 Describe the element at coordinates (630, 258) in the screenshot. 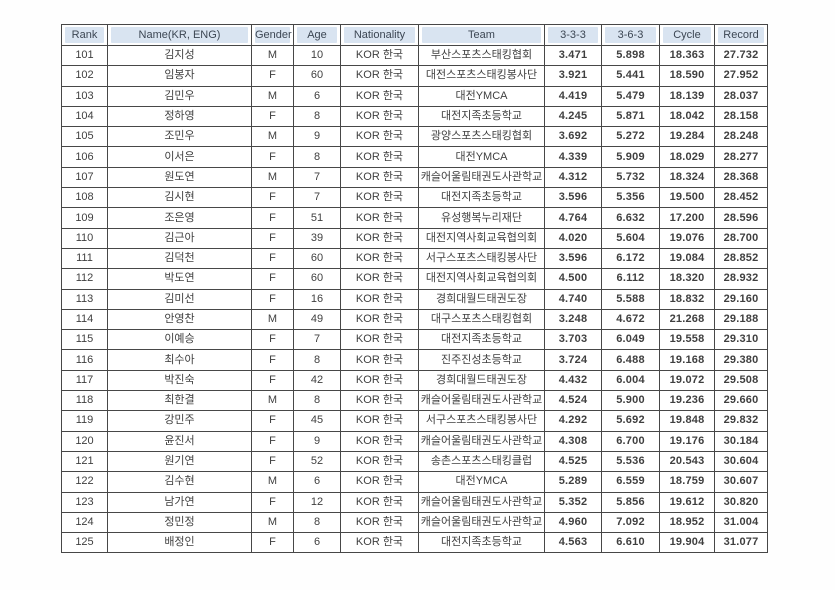

I see `cell-t363: 6.172` at that location.